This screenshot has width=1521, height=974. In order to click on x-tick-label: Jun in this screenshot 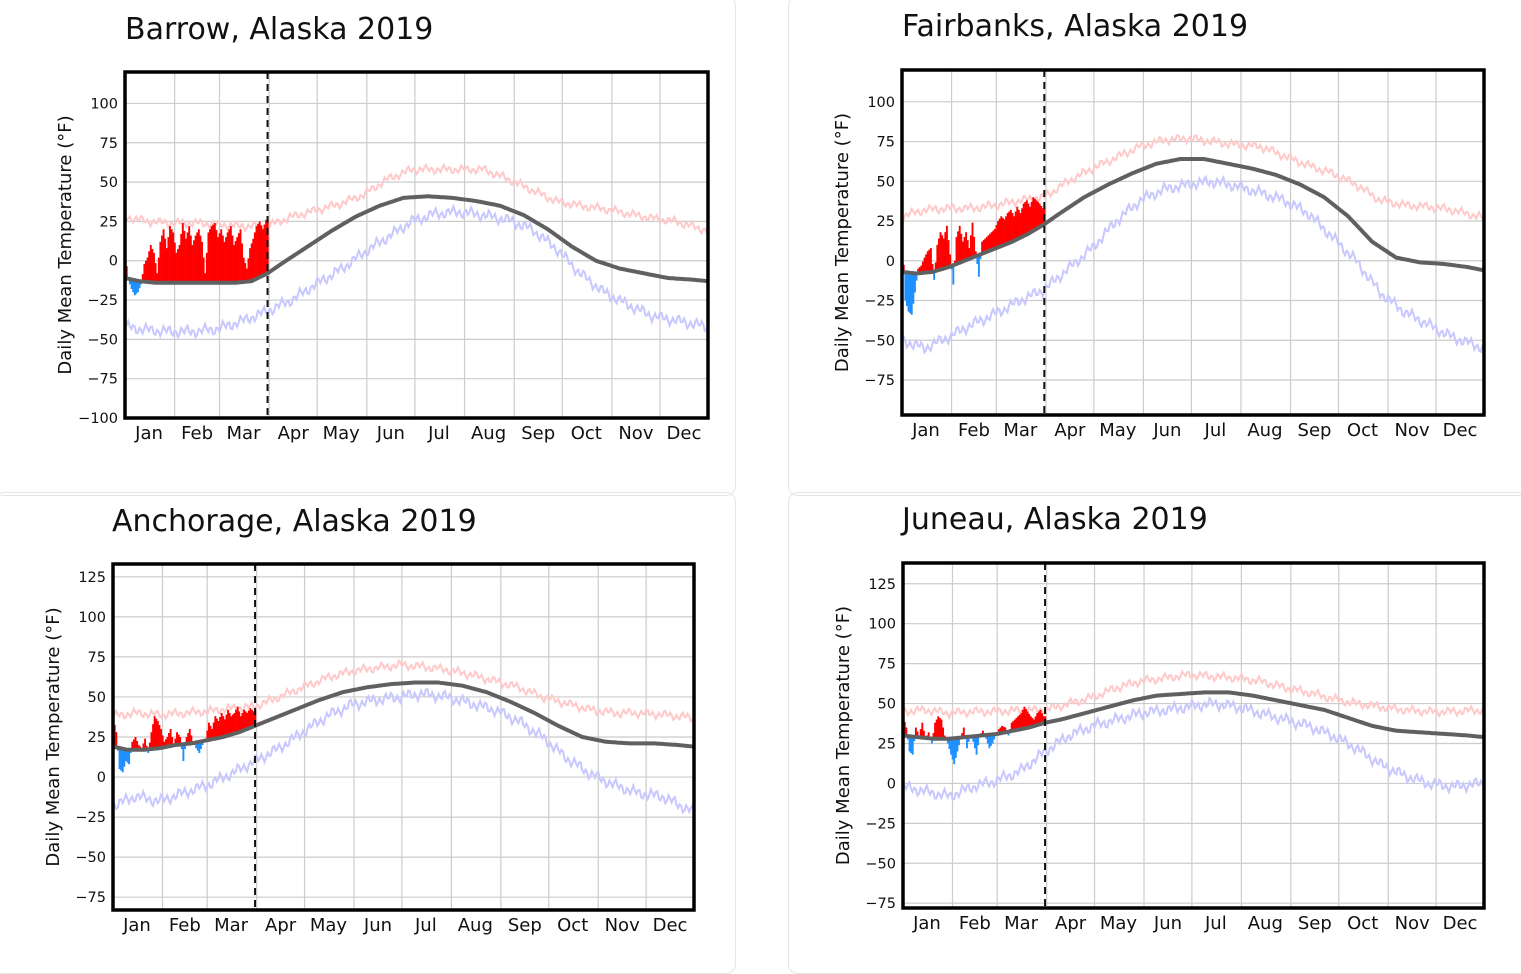, I will do `click(377, 925)`.